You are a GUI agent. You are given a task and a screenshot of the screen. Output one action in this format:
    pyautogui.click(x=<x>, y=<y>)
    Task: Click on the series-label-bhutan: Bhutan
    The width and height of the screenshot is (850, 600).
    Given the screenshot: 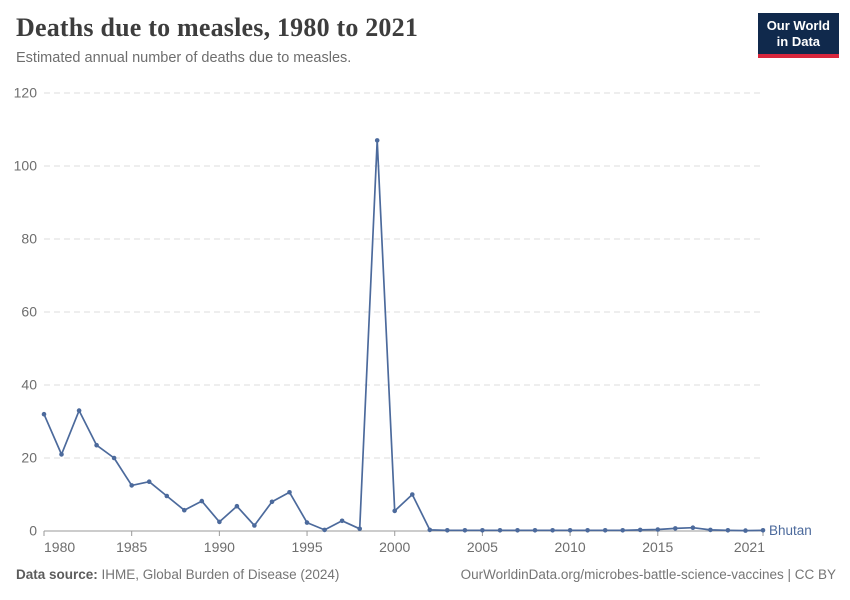 What is the action you would take?
    pyautogui.click(x=790, y=530)
    